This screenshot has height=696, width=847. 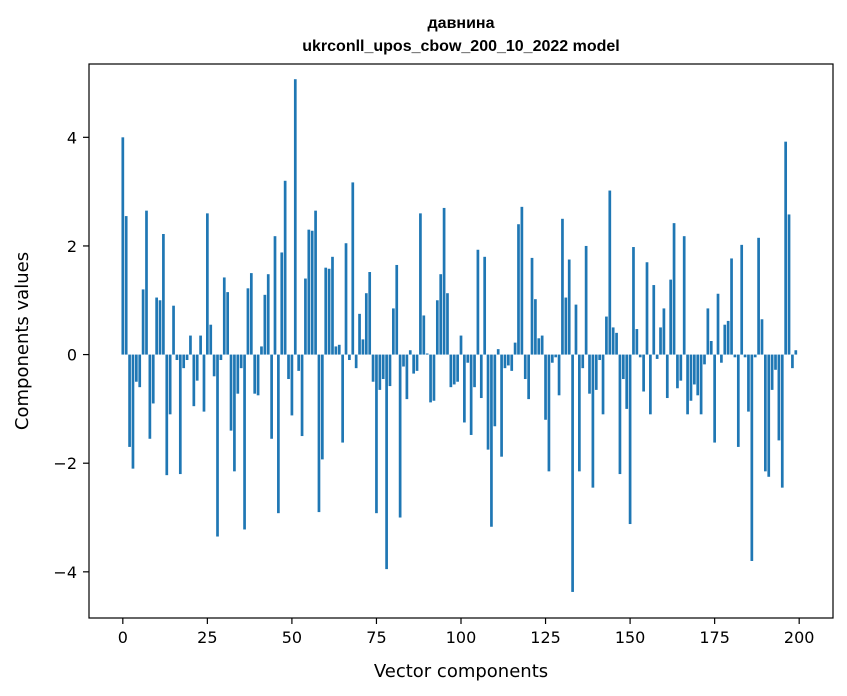 I want to click on x-tick-label: 150, so click(x=630, y=637).